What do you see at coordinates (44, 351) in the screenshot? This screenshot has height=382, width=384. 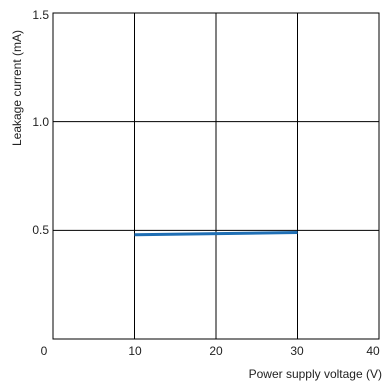 I see `x-tick-label-0: 0` at bounding box center [44, 351].